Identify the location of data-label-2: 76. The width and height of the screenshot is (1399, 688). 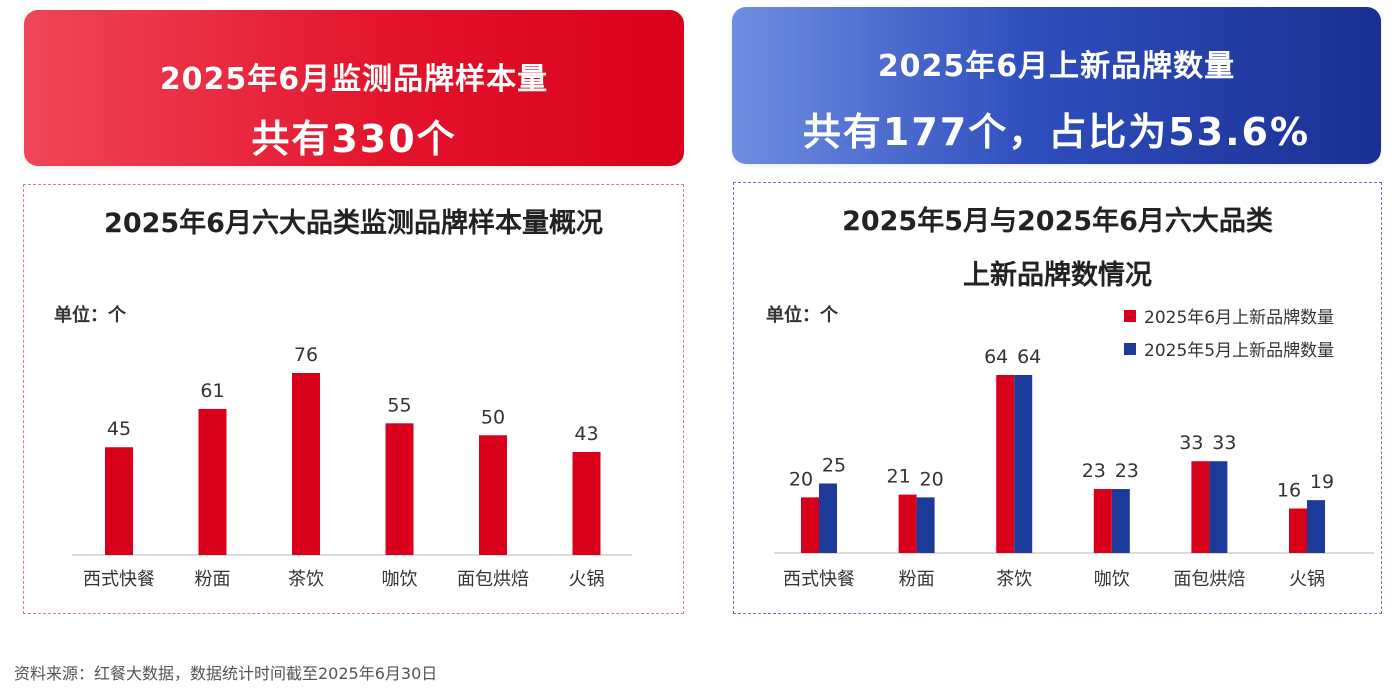
(306, 355).